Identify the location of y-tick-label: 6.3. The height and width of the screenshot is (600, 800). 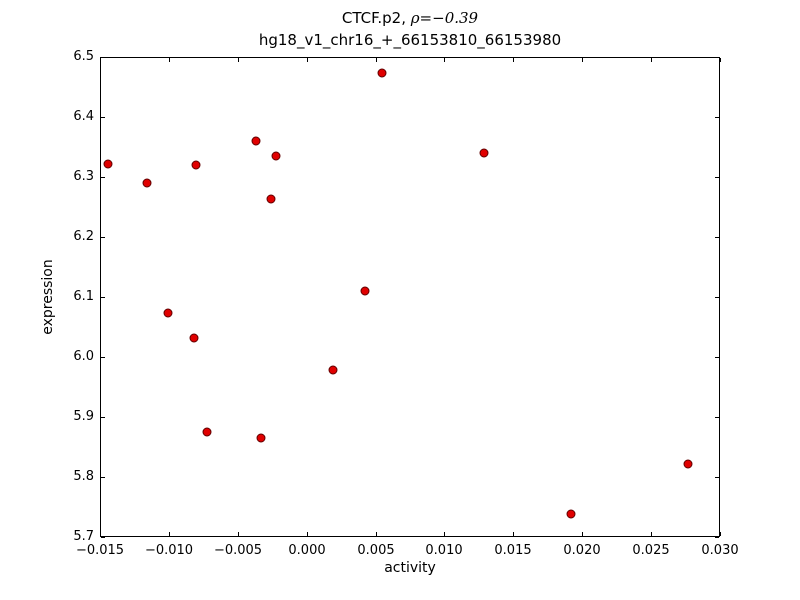
(83, 176).